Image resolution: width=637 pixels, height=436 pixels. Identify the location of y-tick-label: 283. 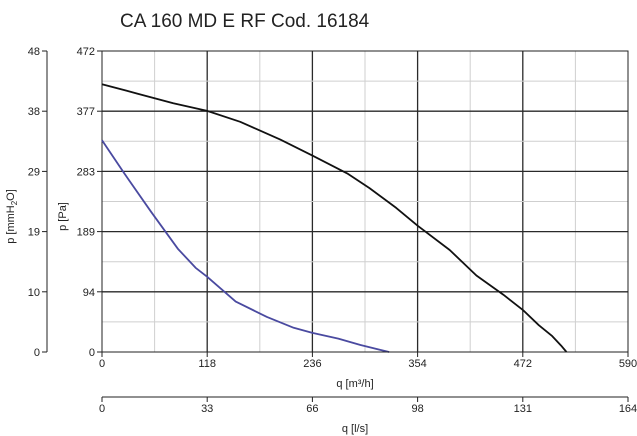
(86, 172).